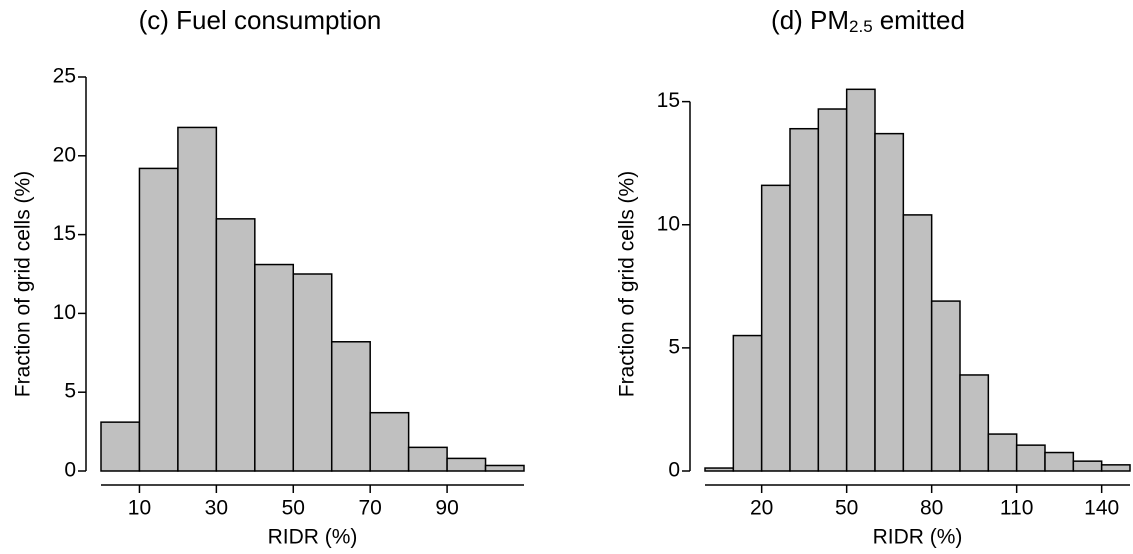  Describe the element at coordinates (216, 508) in the screenshot. I see `x-tick-label: 30` at that location.